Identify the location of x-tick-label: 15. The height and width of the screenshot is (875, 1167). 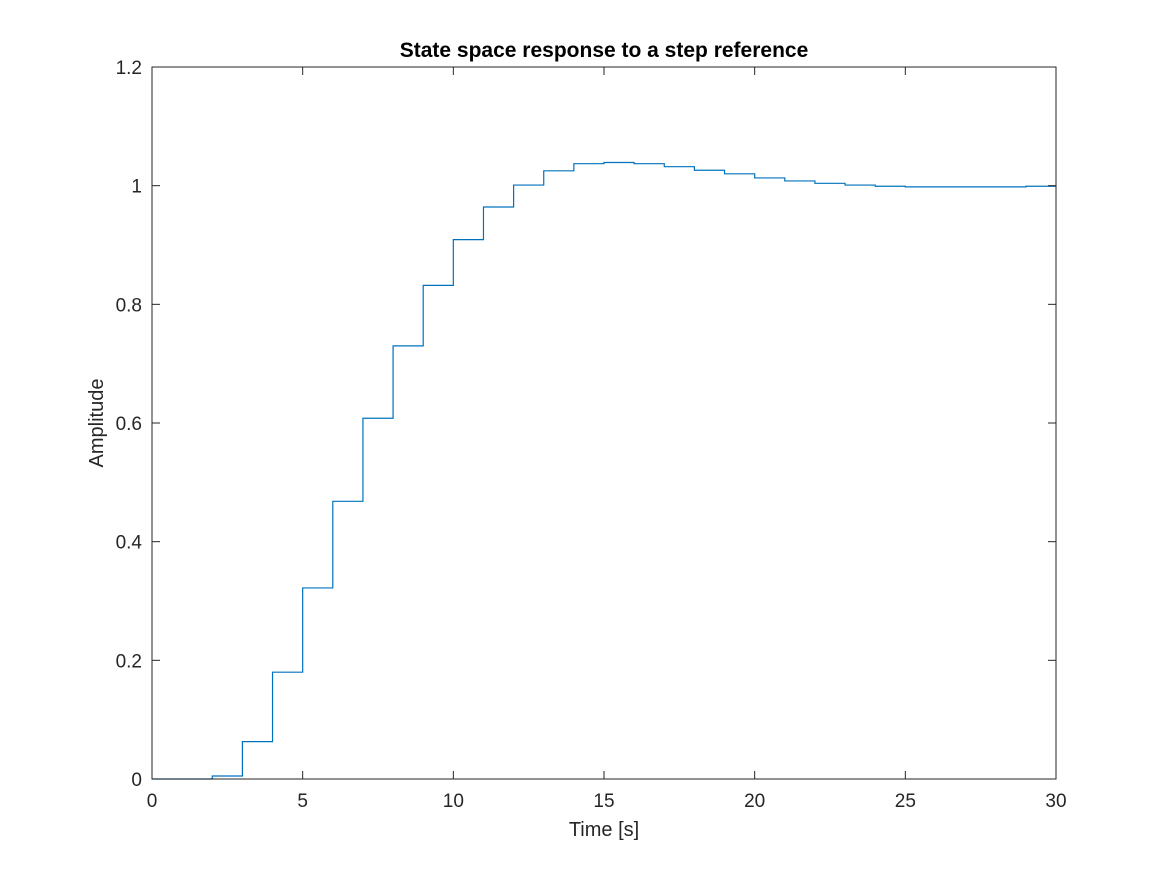
(603, 801).